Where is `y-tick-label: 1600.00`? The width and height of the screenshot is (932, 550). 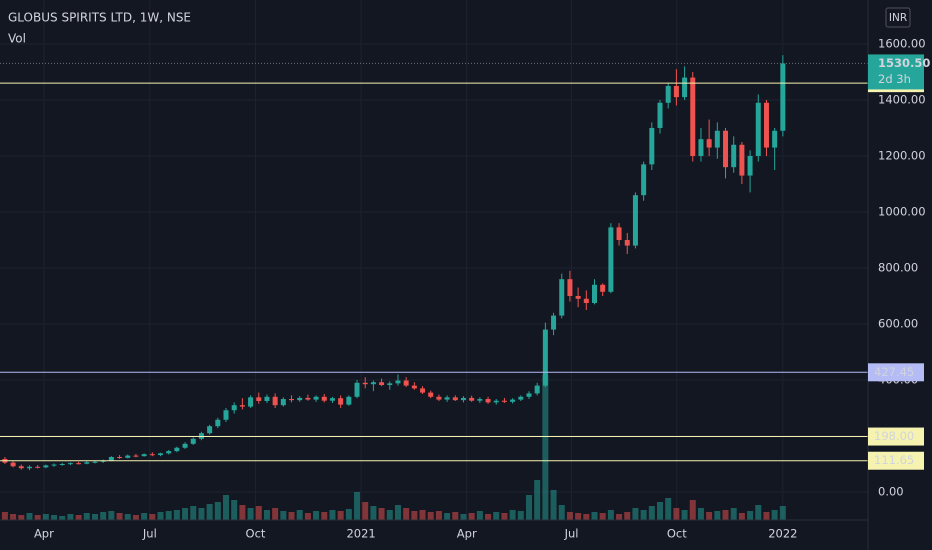 y-tick-label: 1600.00 is located at coordinates (902, 43).